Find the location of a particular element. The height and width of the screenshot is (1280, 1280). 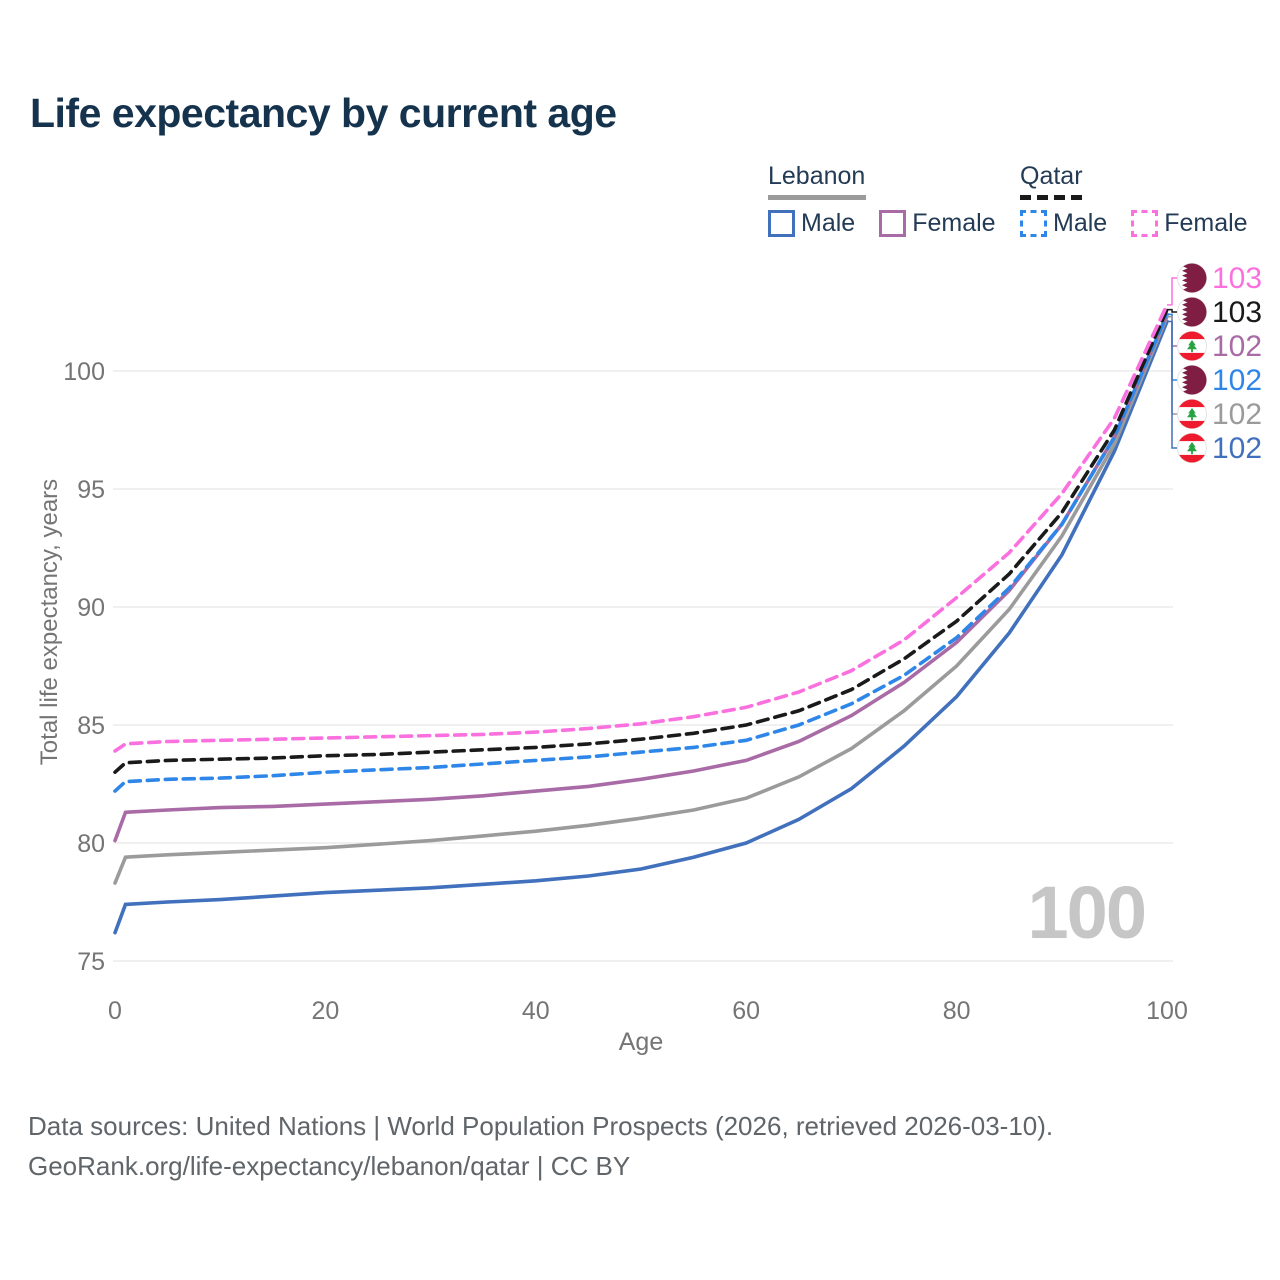

legend-country-label: Qatar is located at coordinates (1051, 176).